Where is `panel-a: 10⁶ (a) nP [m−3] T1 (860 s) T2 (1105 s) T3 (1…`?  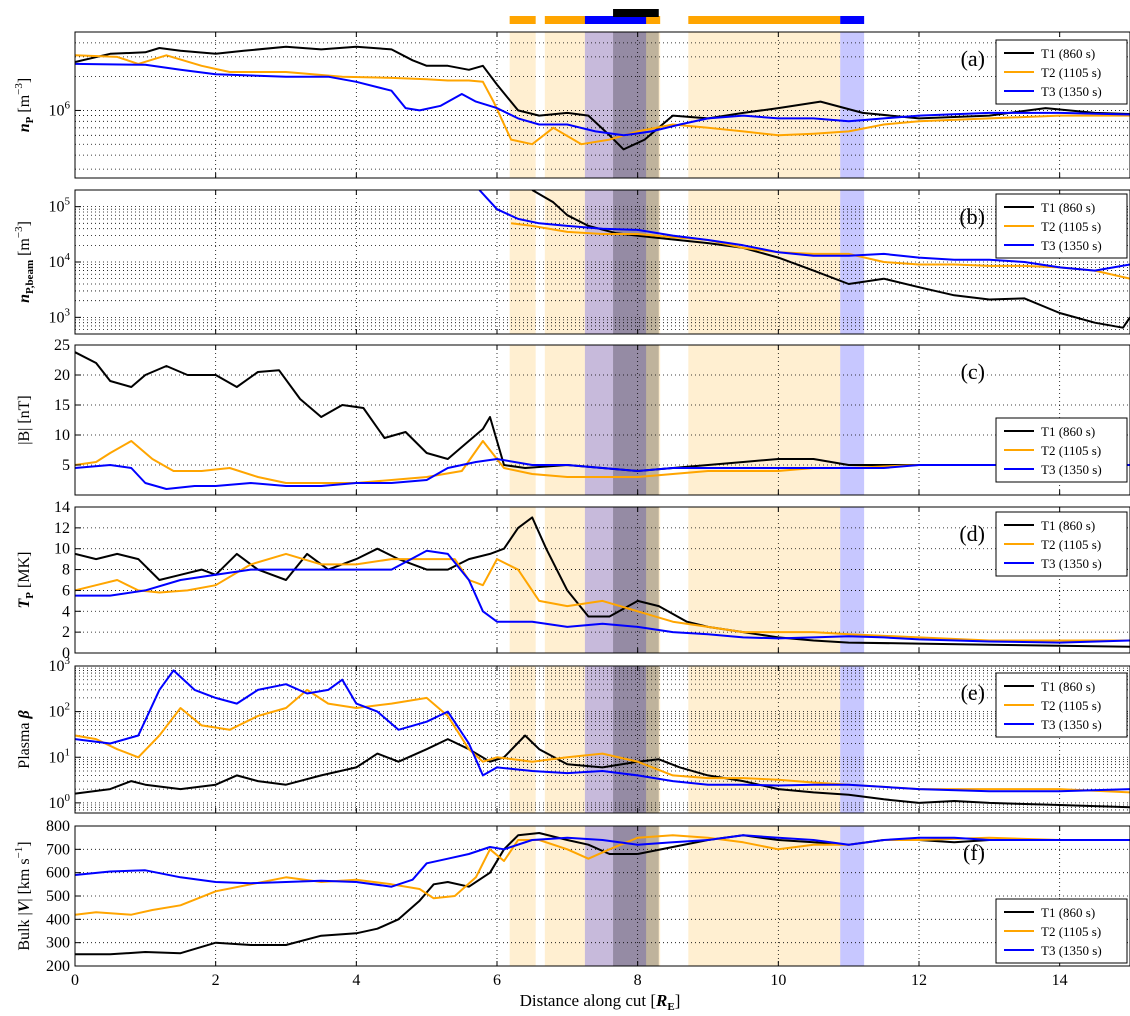 panel-a: 10⁶ (a) nP [m−3] T1 (860 s) T2 (1105 s) T3 (1… is located at coordinates (571, 105).